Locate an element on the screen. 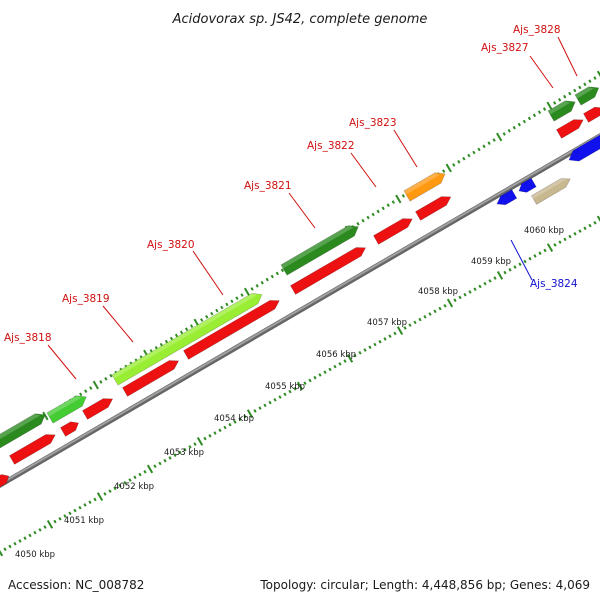 This screenshot has height=600, width=600. gene-tan-body is located at coordinates (551, 190).